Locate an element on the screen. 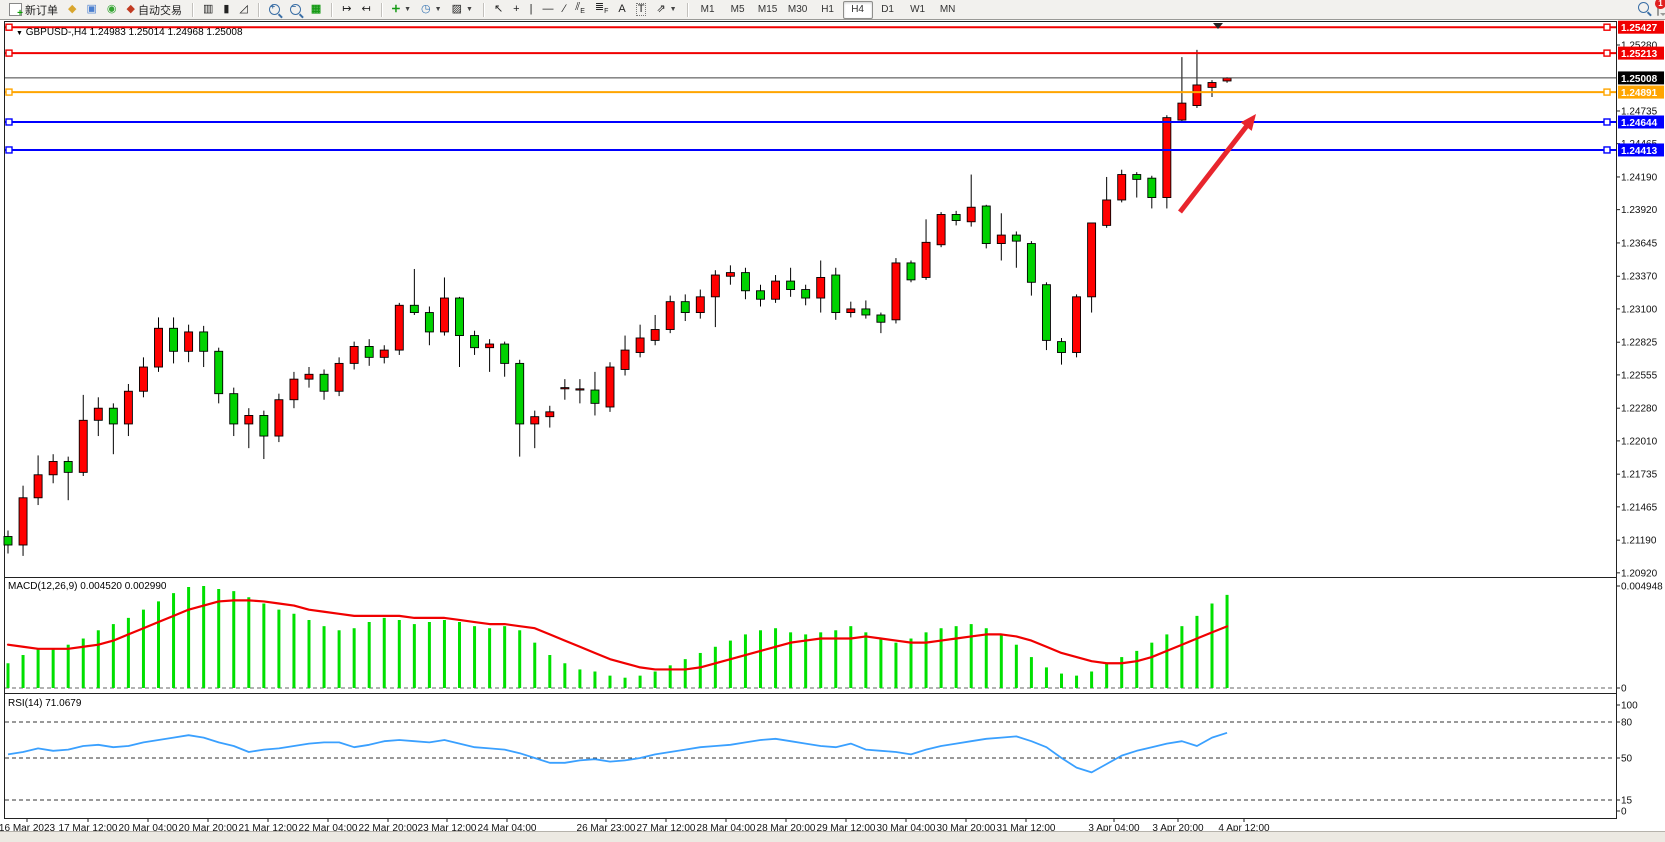  date-axis-label: 30 Mar 04:00 is located at coordinates (906, 828).